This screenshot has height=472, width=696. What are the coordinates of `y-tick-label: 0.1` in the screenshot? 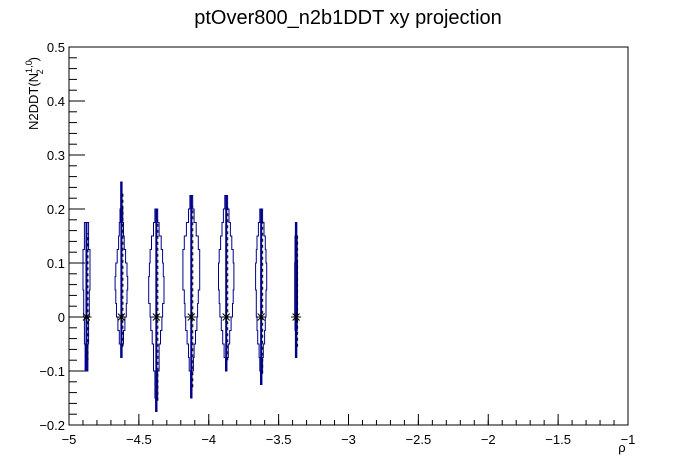 It's located at (56, 263).